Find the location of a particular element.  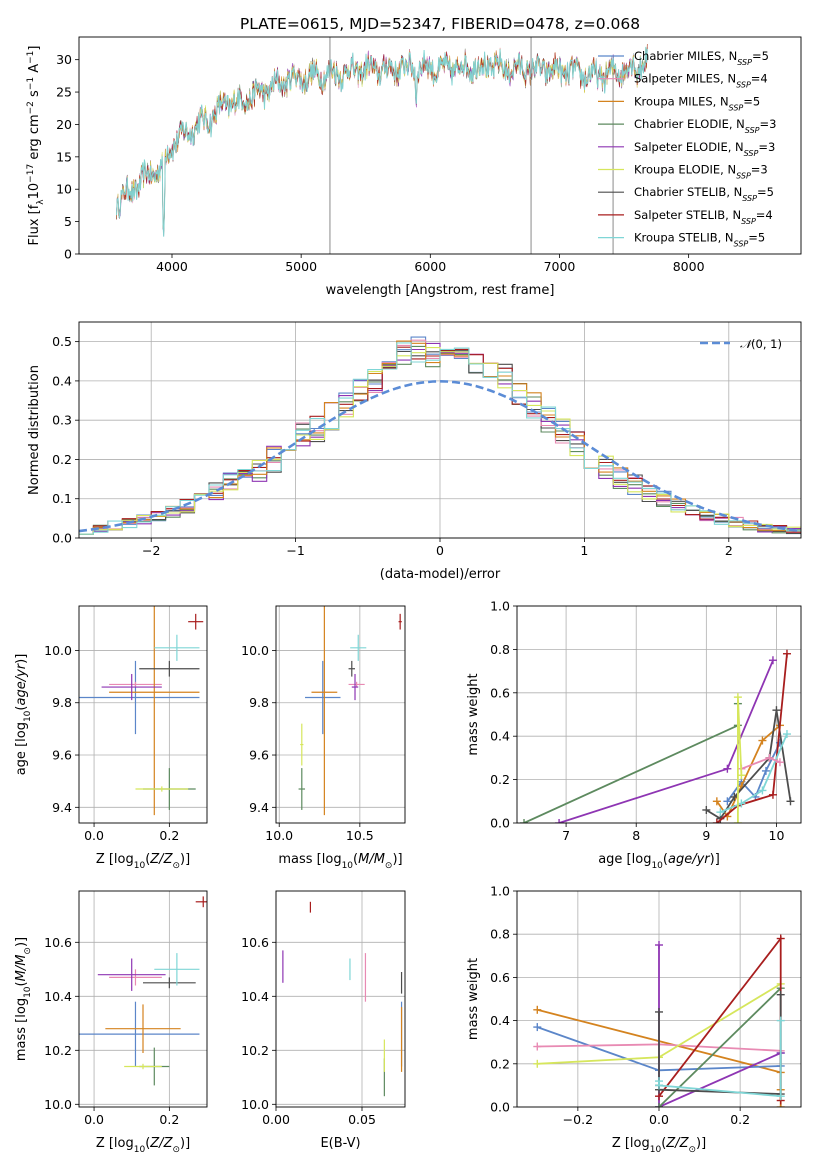

weight-line-salpeter_elodie is located at coordinates (720, 1026).